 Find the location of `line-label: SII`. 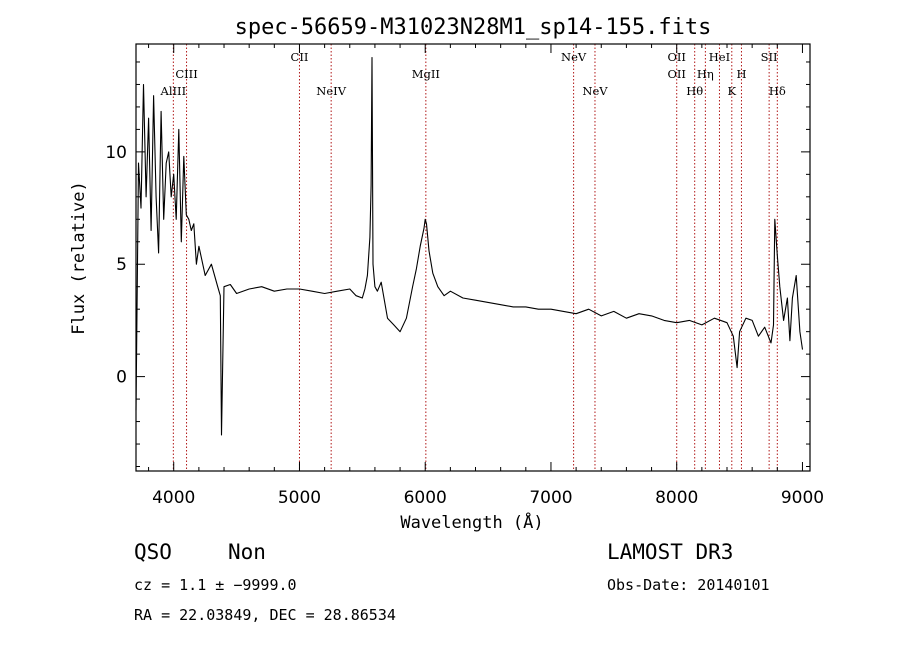

line-label: SII is located at coordinates (769, 57).